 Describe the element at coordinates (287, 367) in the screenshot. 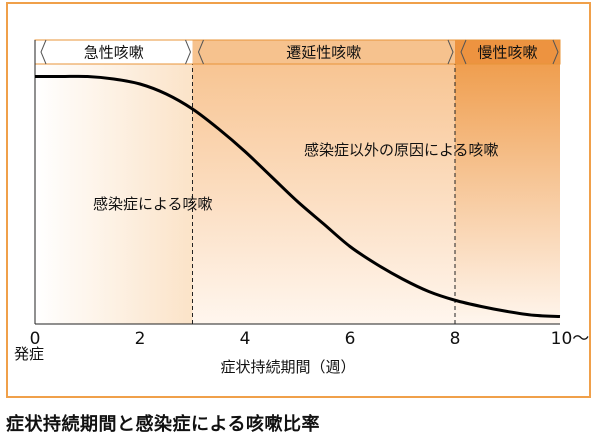

I see `x-axis-label: 症状持続期間（週）` at that location.